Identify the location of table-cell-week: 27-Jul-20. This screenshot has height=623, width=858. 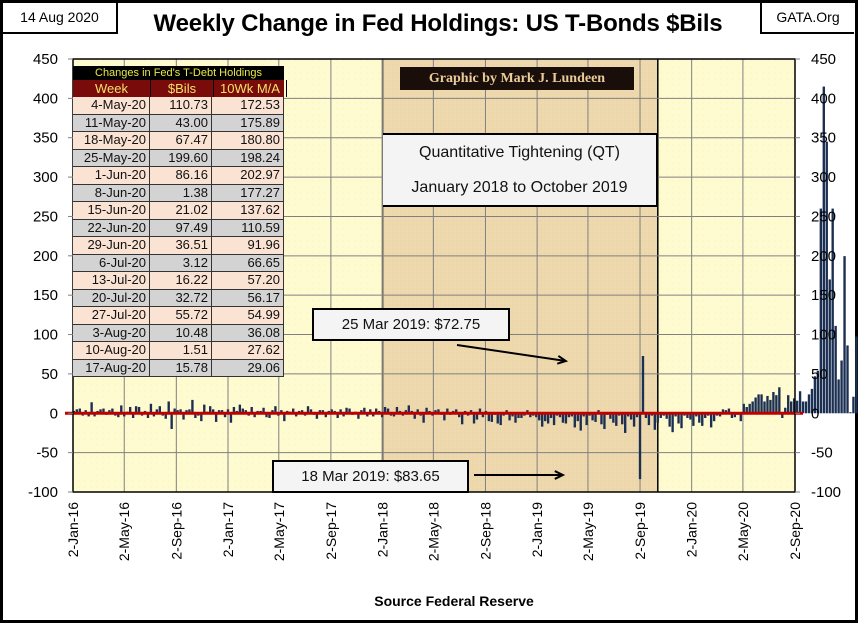
(111, 315).